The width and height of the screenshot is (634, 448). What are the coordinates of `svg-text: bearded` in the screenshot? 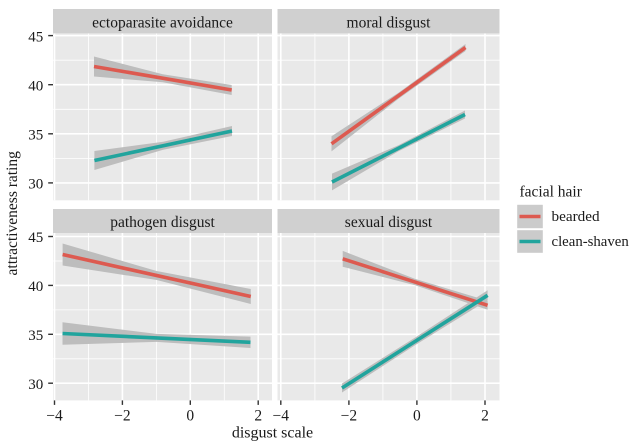 It's located at (576, 216).